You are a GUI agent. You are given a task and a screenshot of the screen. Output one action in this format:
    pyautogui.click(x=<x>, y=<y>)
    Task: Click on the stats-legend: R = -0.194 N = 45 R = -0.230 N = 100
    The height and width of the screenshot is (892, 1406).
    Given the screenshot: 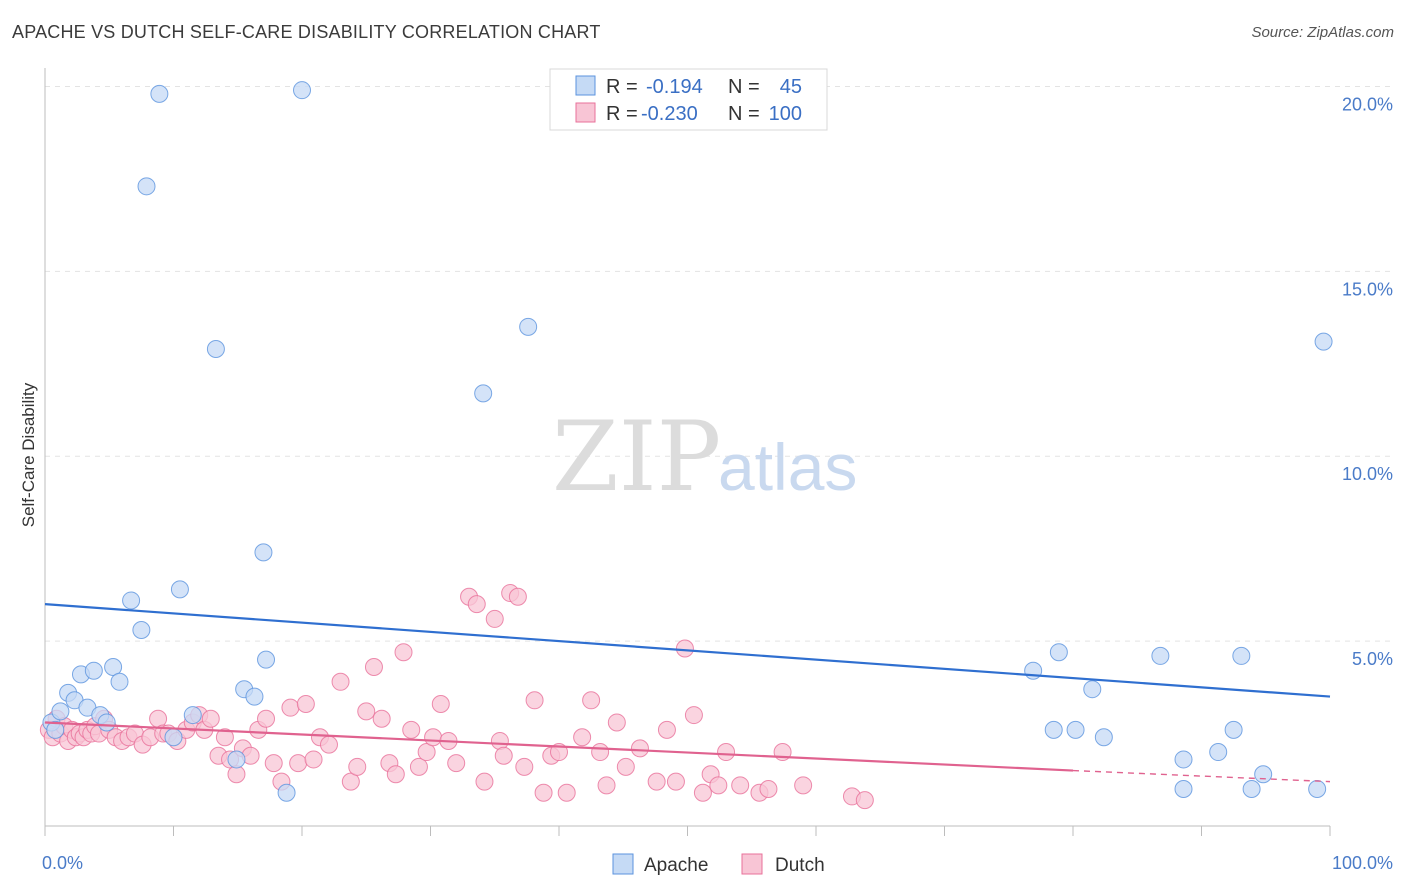 What is the action you would take?
    pyautogui.click(x=688, y=99)
    